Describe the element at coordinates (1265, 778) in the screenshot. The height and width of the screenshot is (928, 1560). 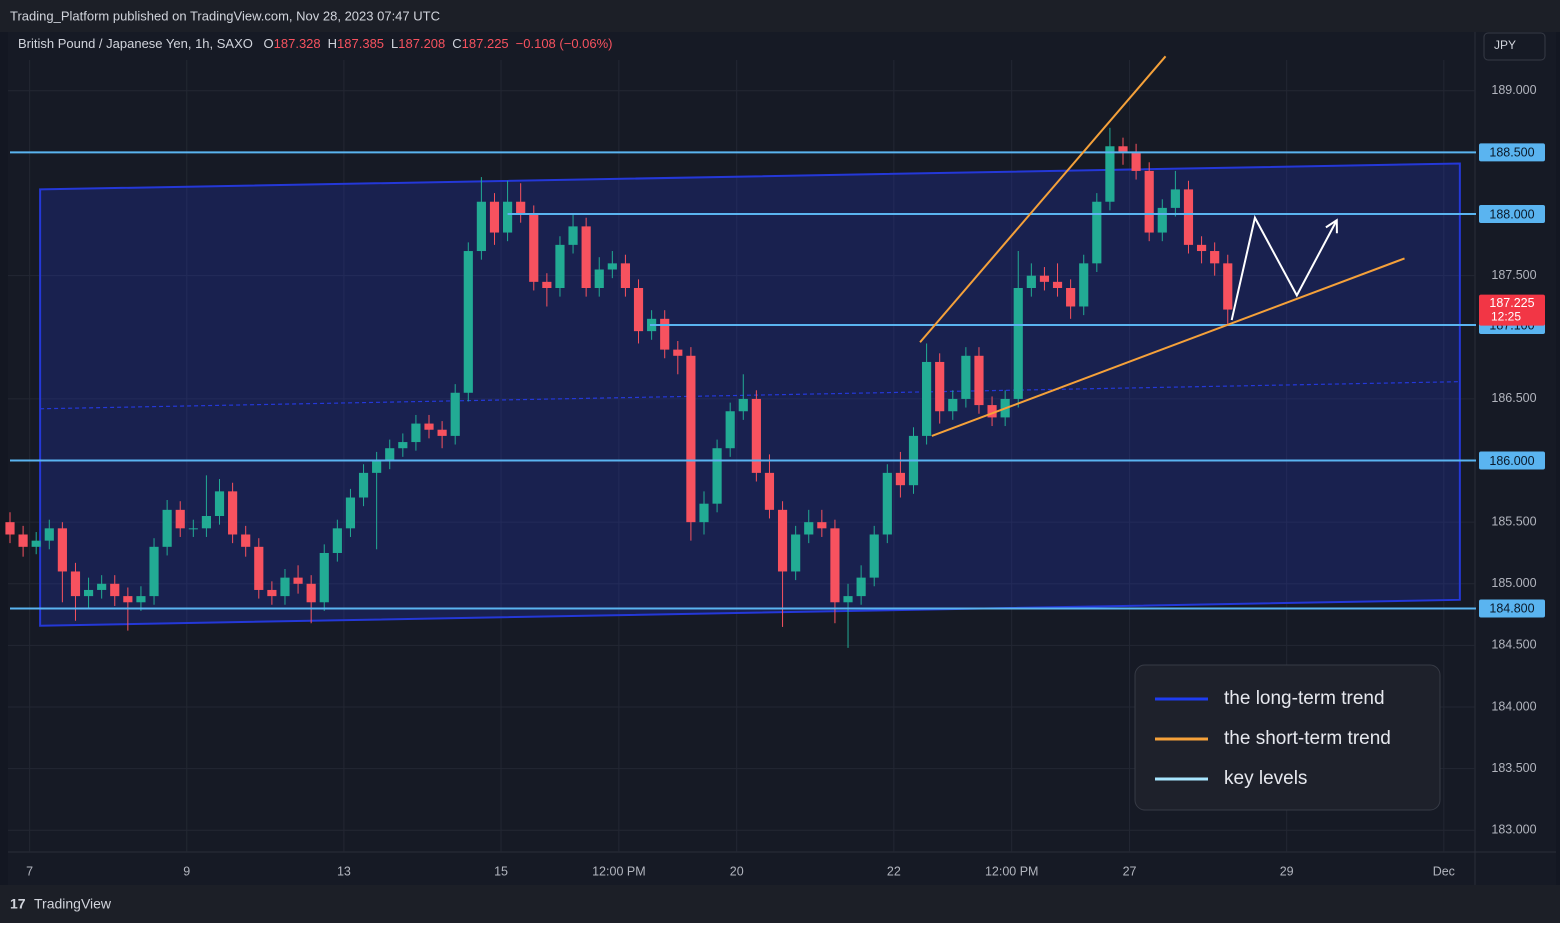
I see `legend-label: key levels` at that location.